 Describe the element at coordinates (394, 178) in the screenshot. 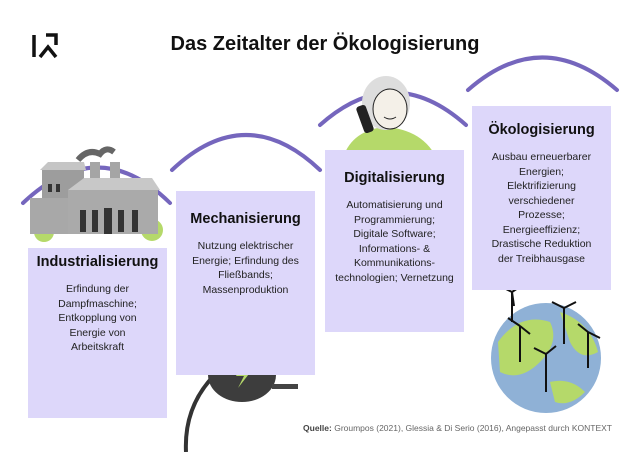

I see `stage-heading: Digitalisierung` at that location.